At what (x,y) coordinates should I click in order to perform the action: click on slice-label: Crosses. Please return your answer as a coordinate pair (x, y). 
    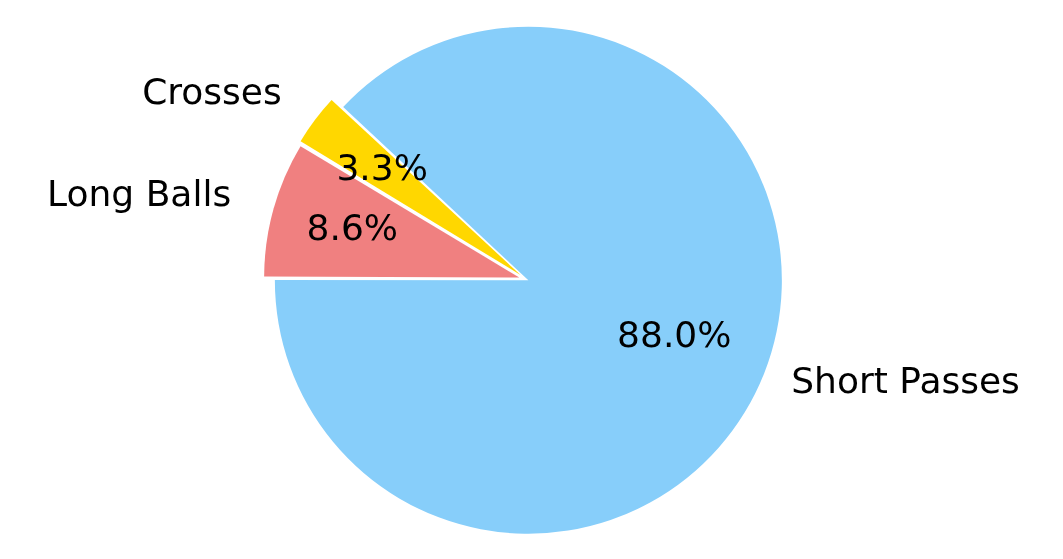
    Looking at the image, I should click on (212, 92).